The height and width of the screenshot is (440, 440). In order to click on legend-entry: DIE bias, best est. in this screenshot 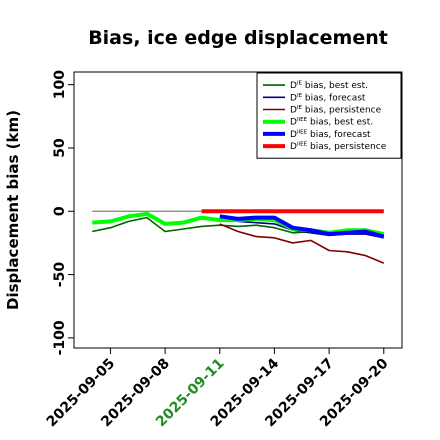, I will do `click(329, 86)`.